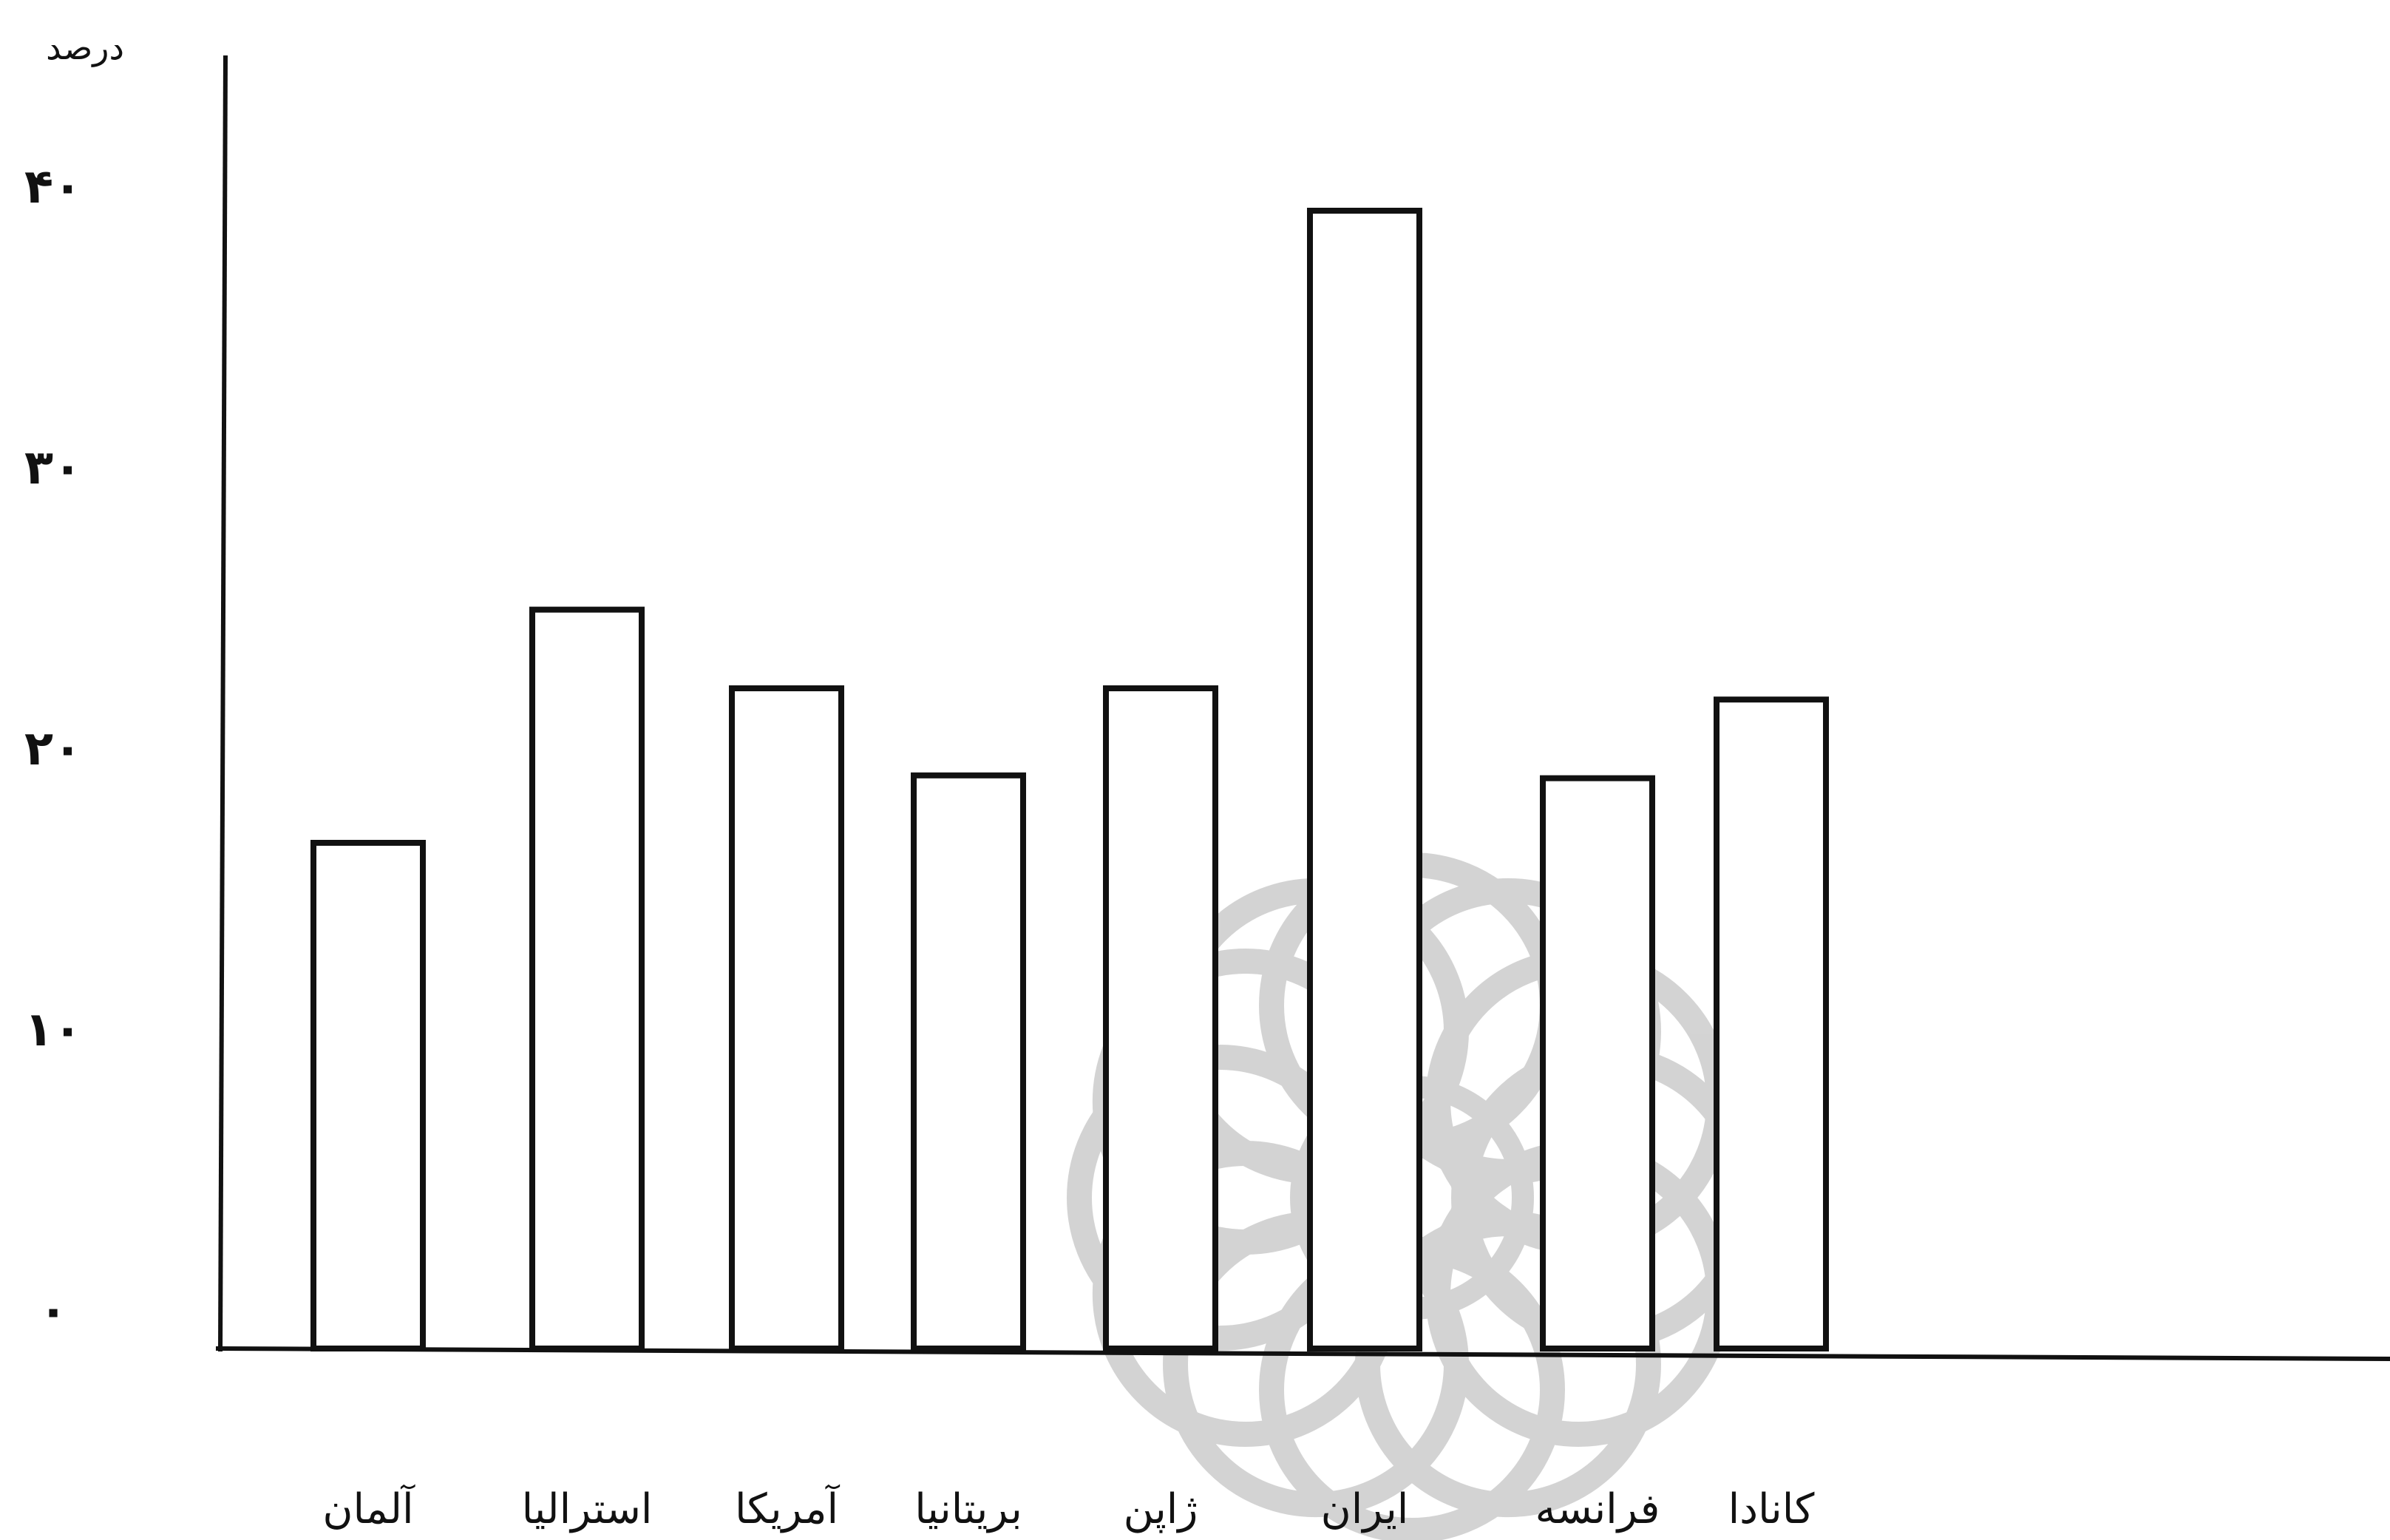 This screenshot has width=2390, height=1540. I want to click on watermark-petal, so click(1508, 1364).